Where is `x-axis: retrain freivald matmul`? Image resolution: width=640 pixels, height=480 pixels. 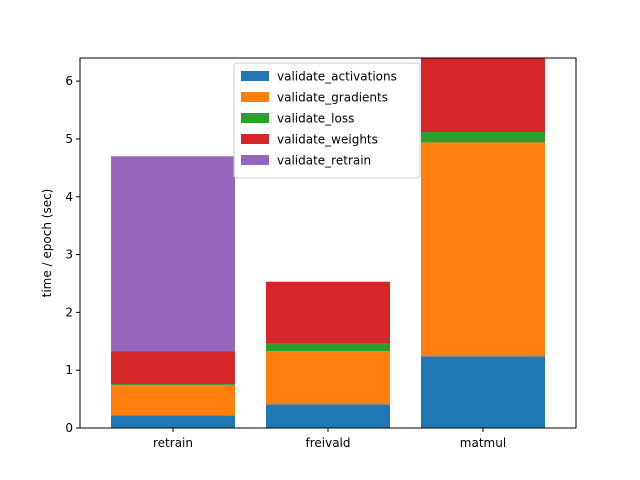 x-axis: retrain freivald matmul is located at coordinates (329, 439).